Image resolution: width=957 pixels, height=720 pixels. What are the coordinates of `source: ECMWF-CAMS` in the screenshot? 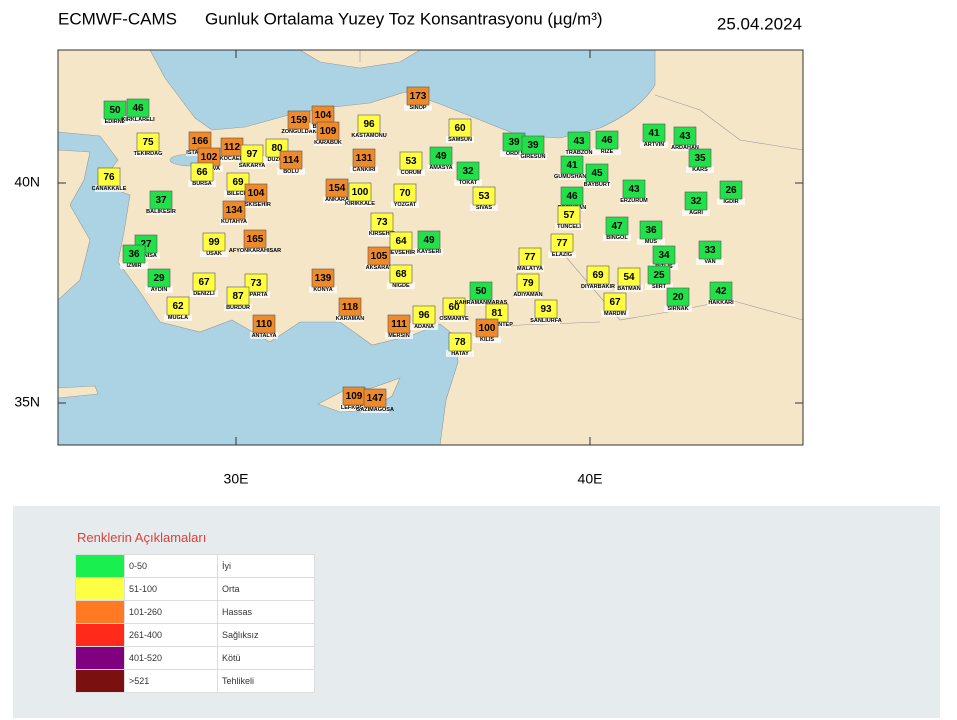 It's located at (117, 18).